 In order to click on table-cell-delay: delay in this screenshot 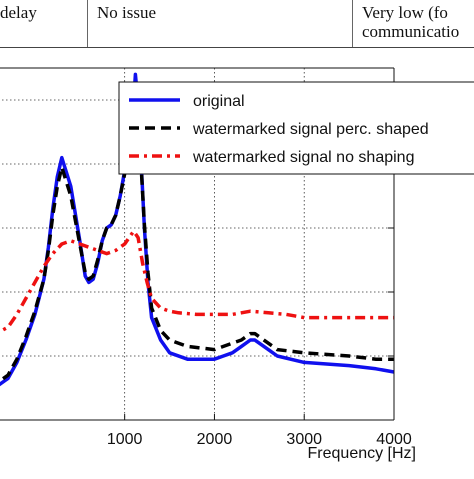, I will do `click(18, 12)`.